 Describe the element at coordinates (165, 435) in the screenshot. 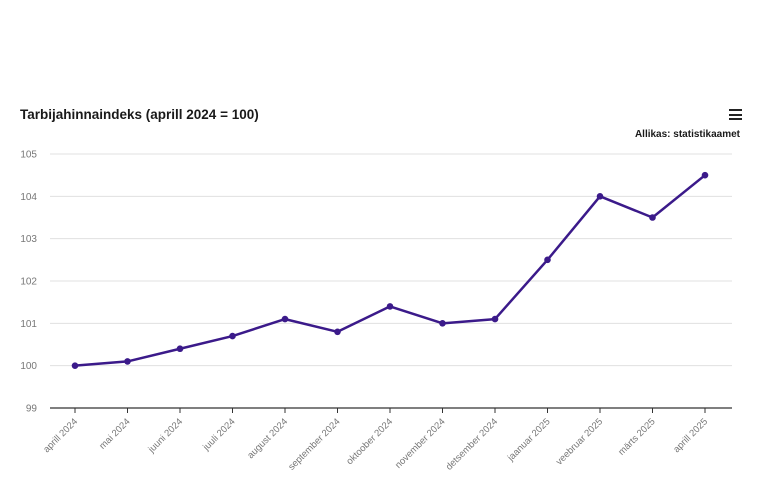

I see `x-tick-label: juuni 2024` at that location.